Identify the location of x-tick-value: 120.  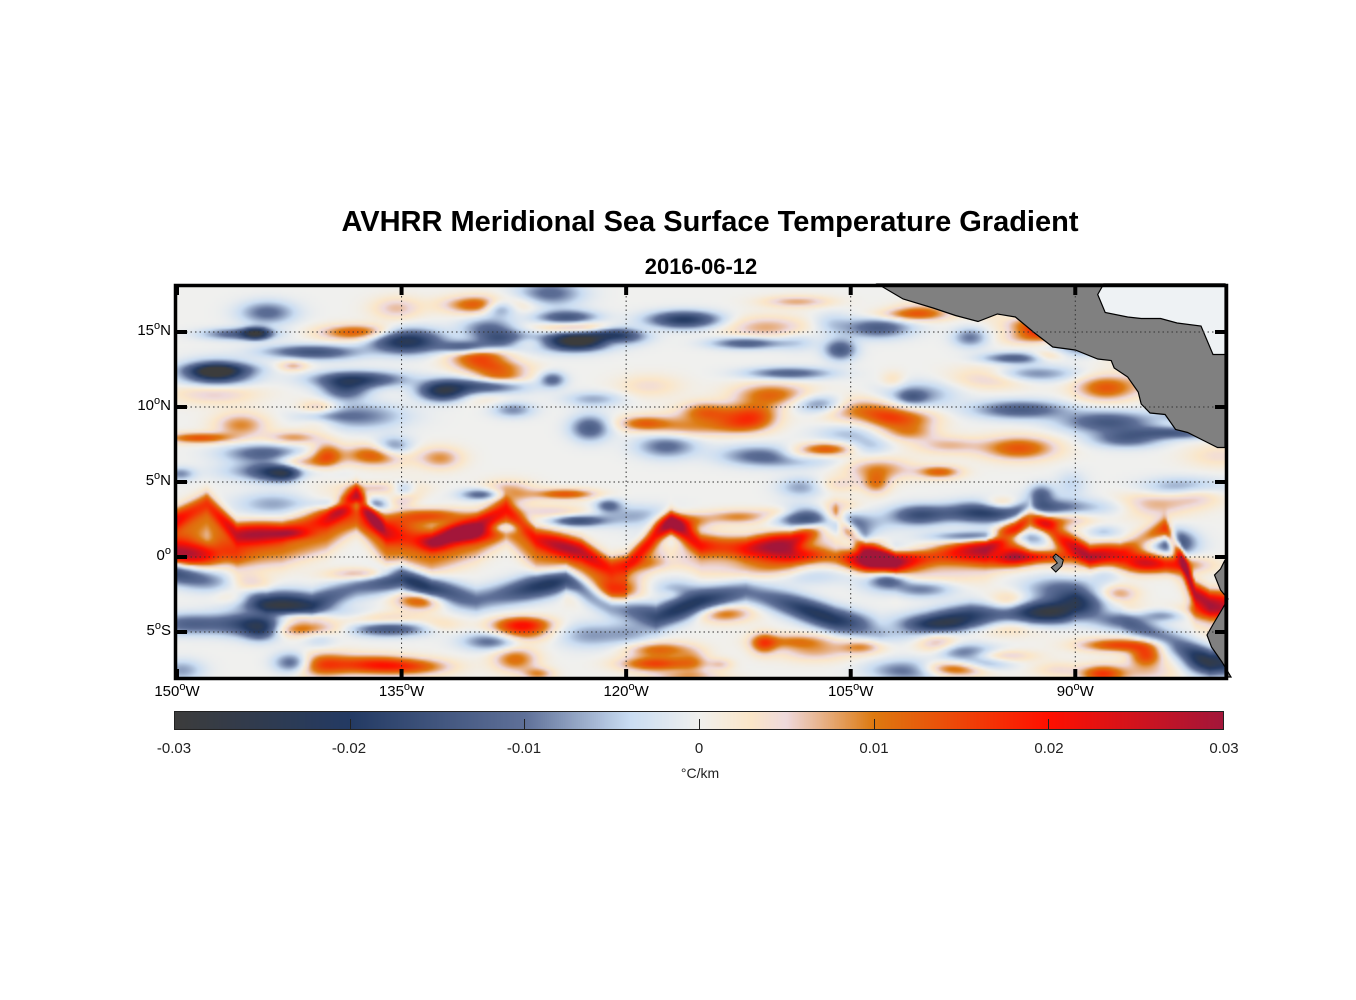
(616, 691).